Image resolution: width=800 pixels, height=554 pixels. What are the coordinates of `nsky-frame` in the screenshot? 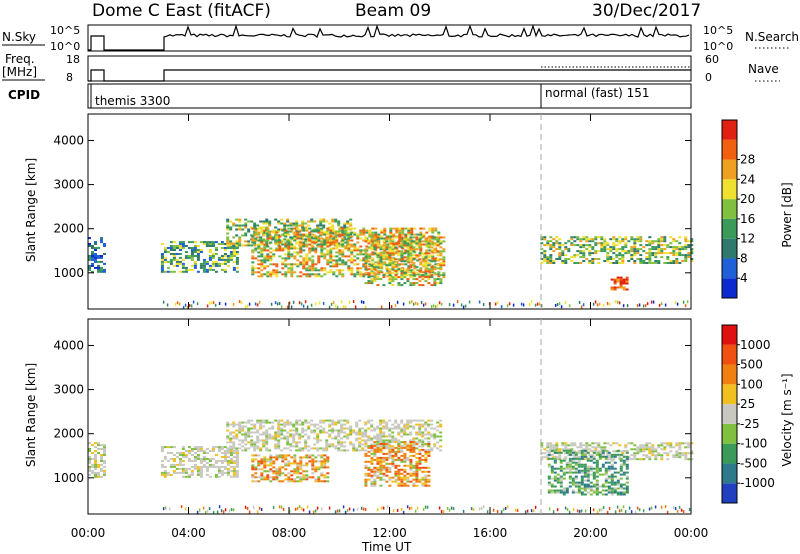 It's located at (389, 38).